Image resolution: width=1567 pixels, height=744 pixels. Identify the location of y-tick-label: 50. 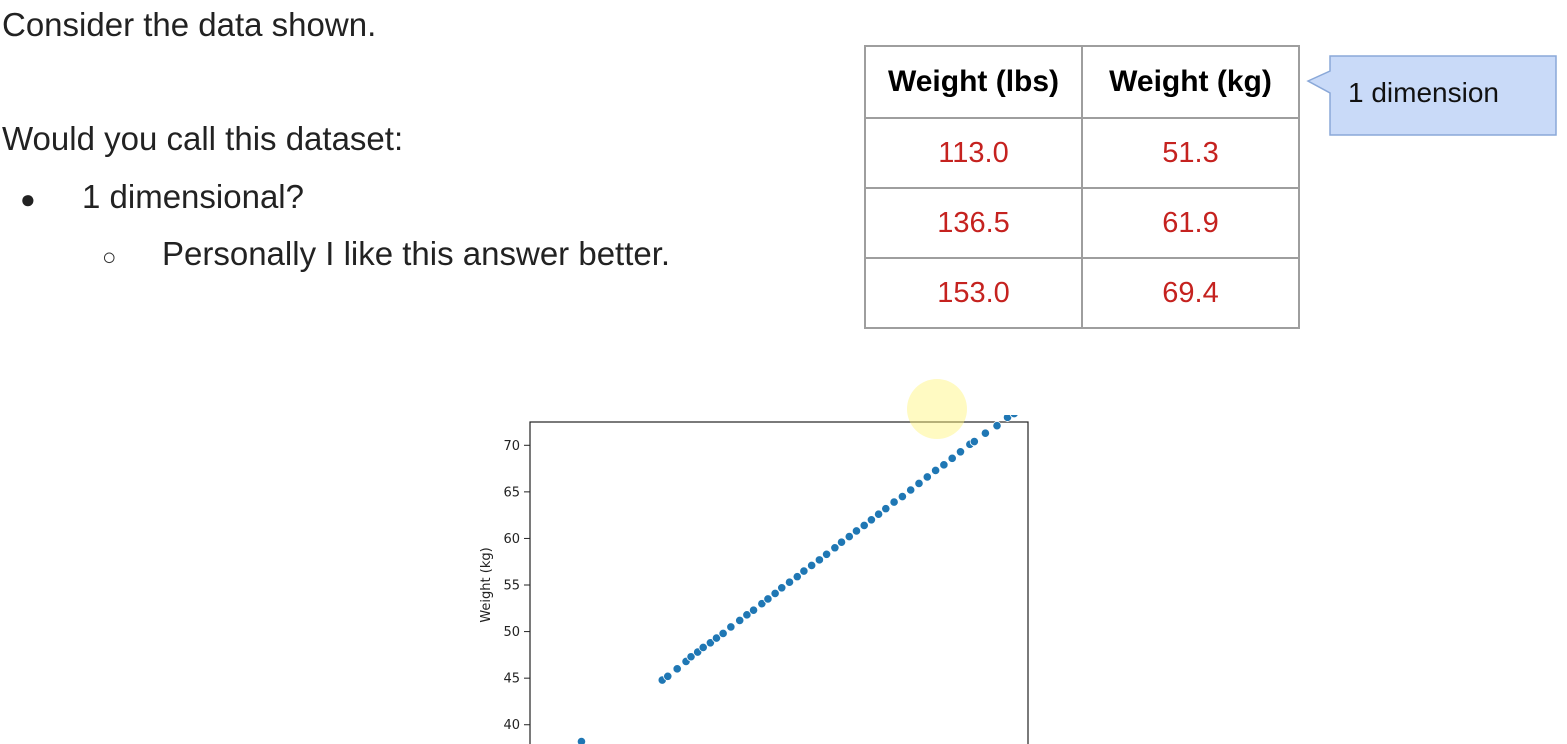
(511, 632).